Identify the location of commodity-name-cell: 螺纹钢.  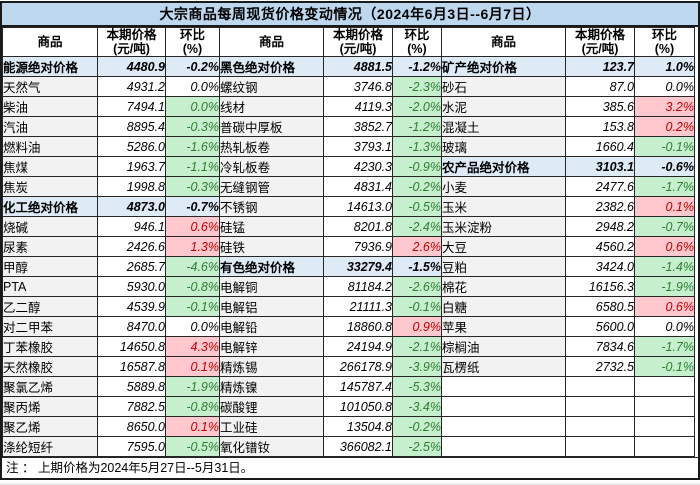
(271, 86).